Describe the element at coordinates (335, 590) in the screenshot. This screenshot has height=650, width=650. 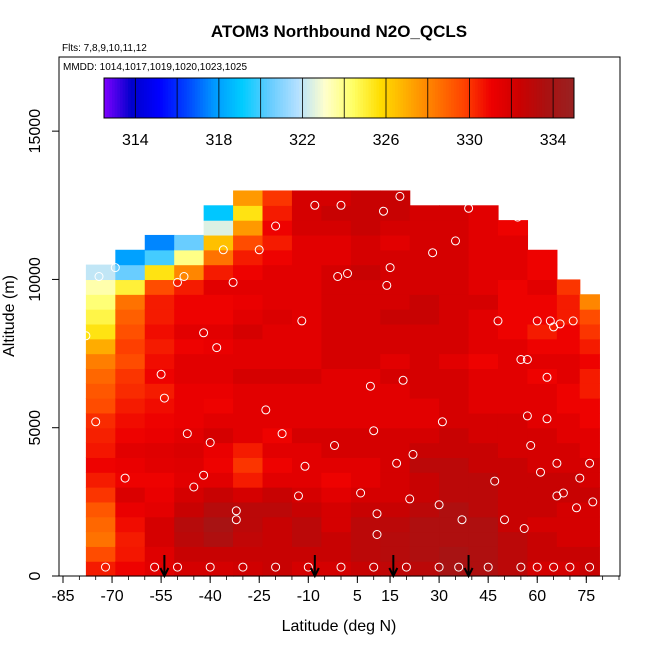
I see `x-axis: -85 -70 -55 -40 -25 -10 5 15 30 45 60 75` at that location.